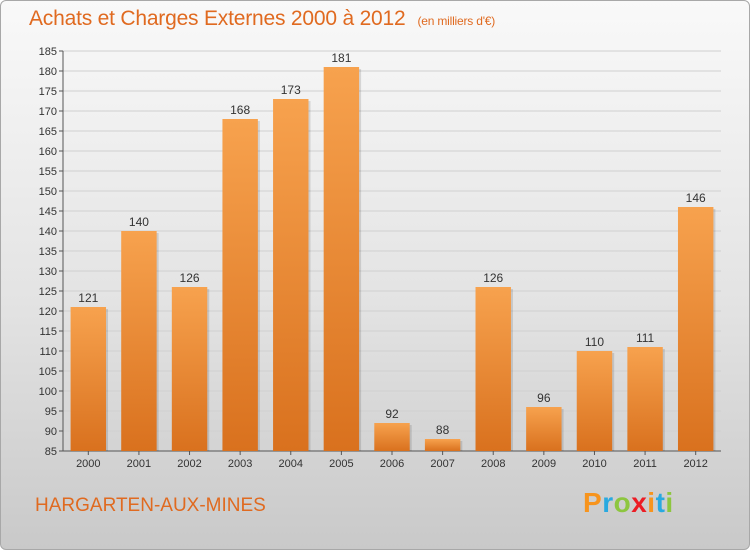 Image resolution: width=750 pixels, height=550 pixels. What do you see at coordinates (645, 338) in the screenshot?
I see `bar-value-label: 111` at bounding box center [645, 338].